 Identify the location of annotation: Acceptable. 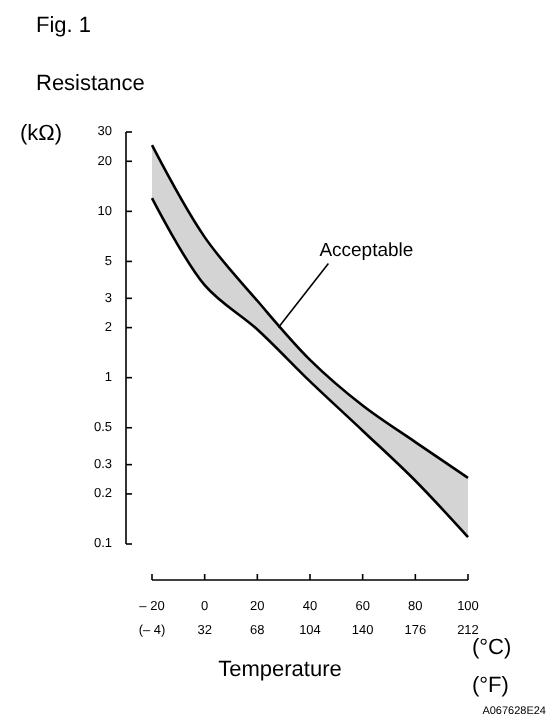
(366, 250).